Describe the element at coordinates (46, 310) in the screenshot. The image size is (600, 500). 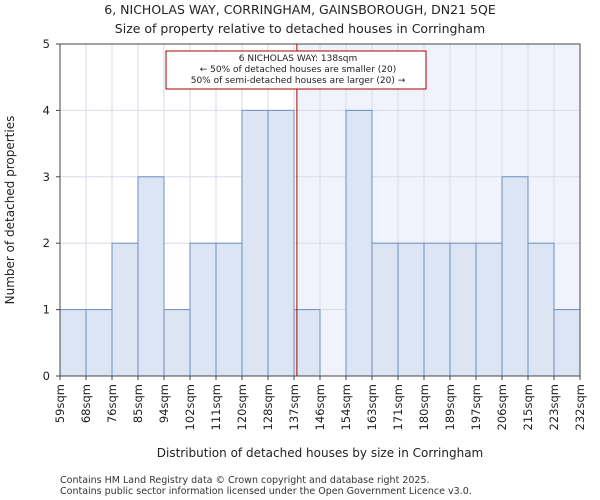
I see `y-tick-label: 1` at that location.